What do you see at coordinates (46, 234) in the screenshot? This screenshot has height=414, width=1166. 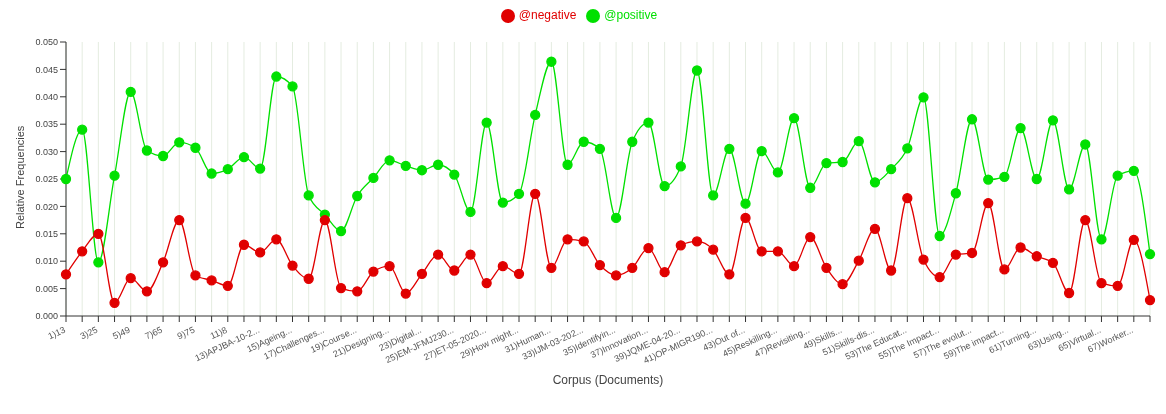 I see `y-tick-label: 0.015` at bounding box center [46, 234].